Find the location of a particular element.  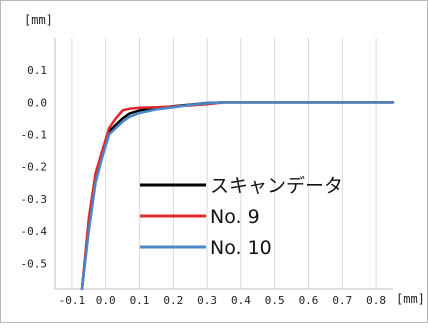

x-tick-label: 0.8 is located at coordinates (376, 300).